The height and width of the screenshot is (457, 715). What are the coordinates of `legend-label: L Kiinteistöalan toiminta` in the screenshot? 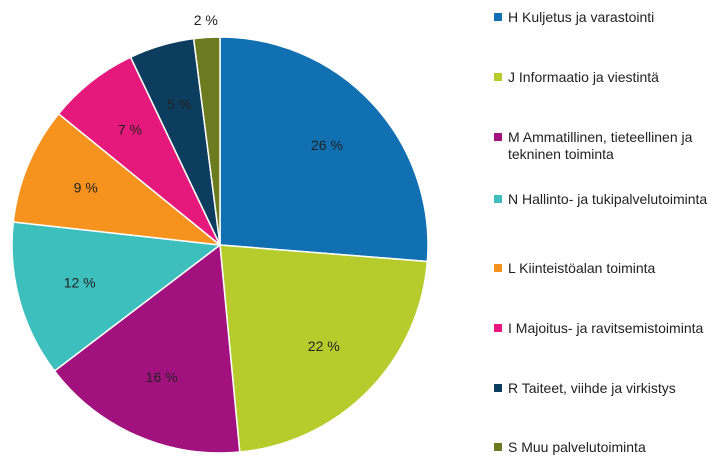 It's located at (582, 268).